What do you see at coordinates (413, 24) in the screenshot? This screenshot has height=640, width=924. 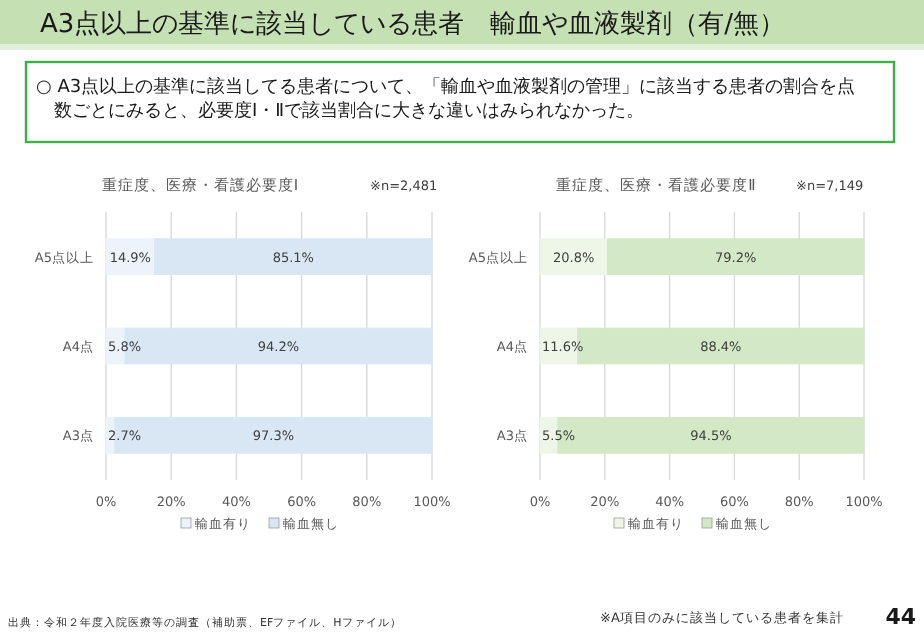 I see `text: A3点以上の基準に該当している患者 輸血や血液製剤（有/無）` at bounding box center [413, 24].